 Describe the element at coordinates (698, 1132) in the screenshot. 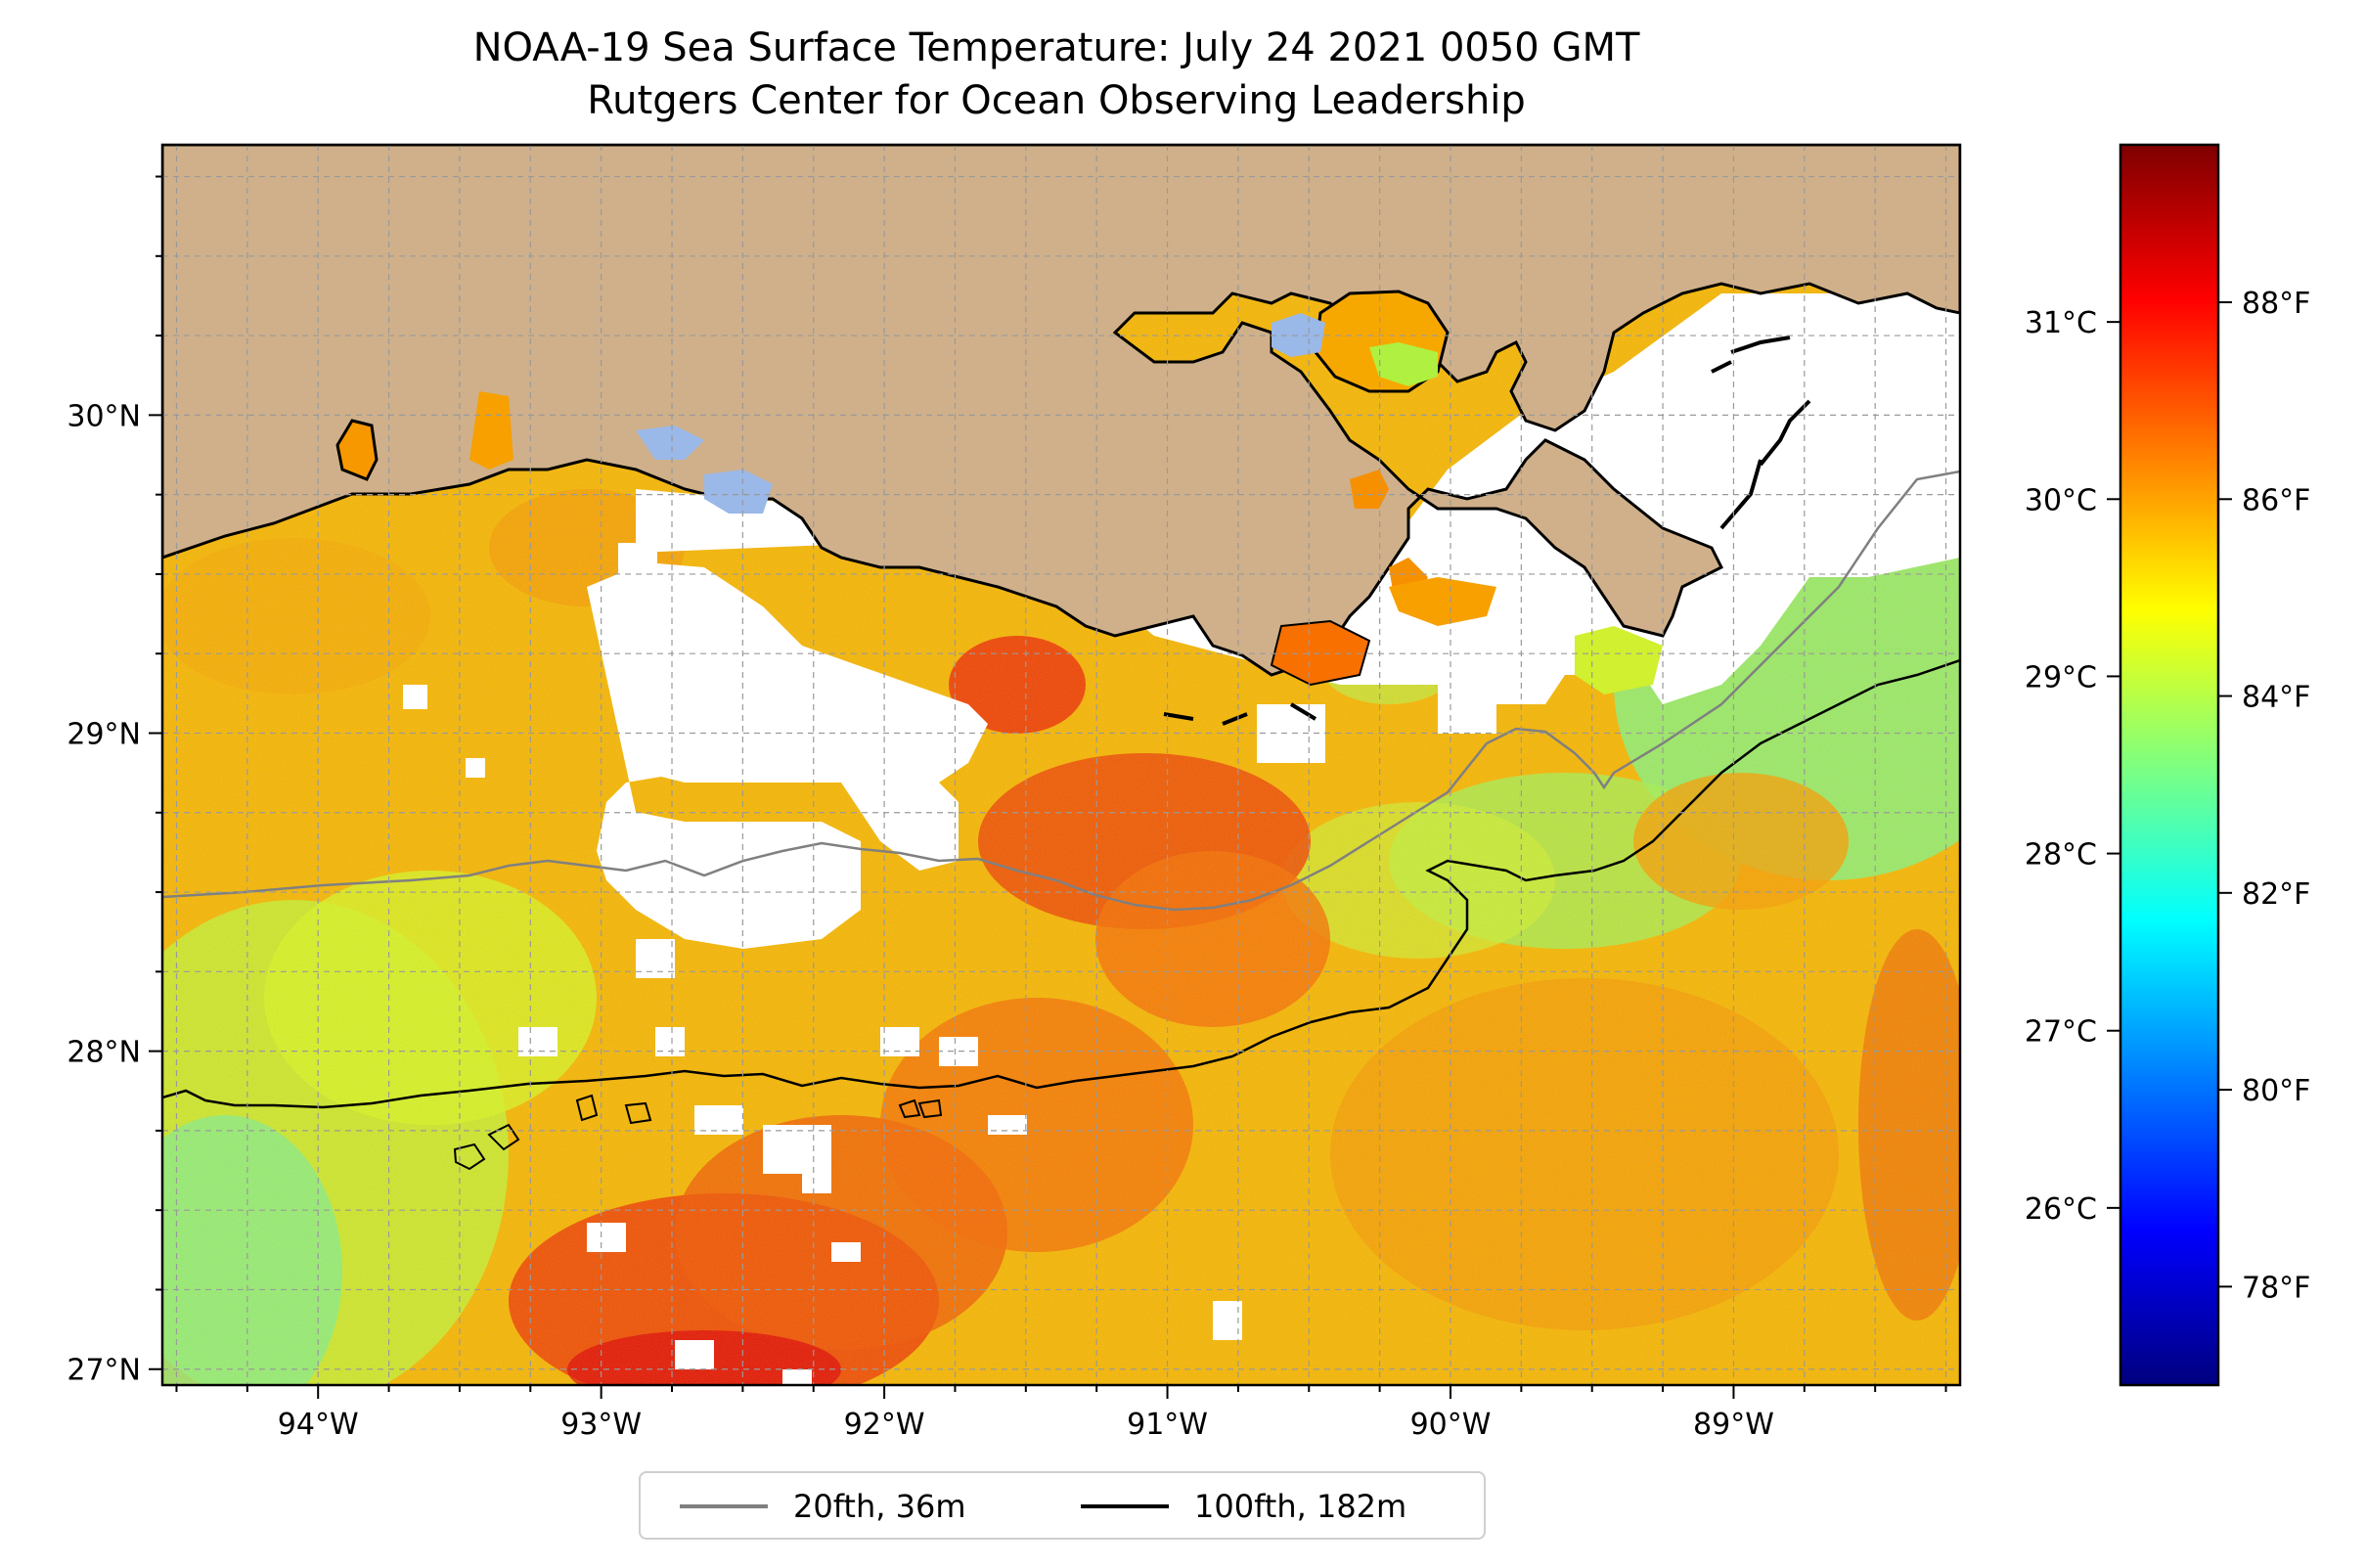

I see `isobath-islets` at that location.